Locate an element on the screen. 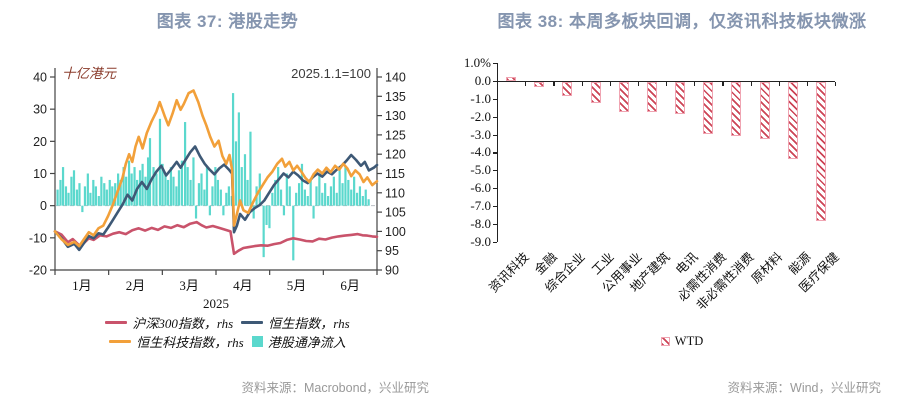  legend-item-label: 沪深300指数，rhs is located at coordinates (183, 323).